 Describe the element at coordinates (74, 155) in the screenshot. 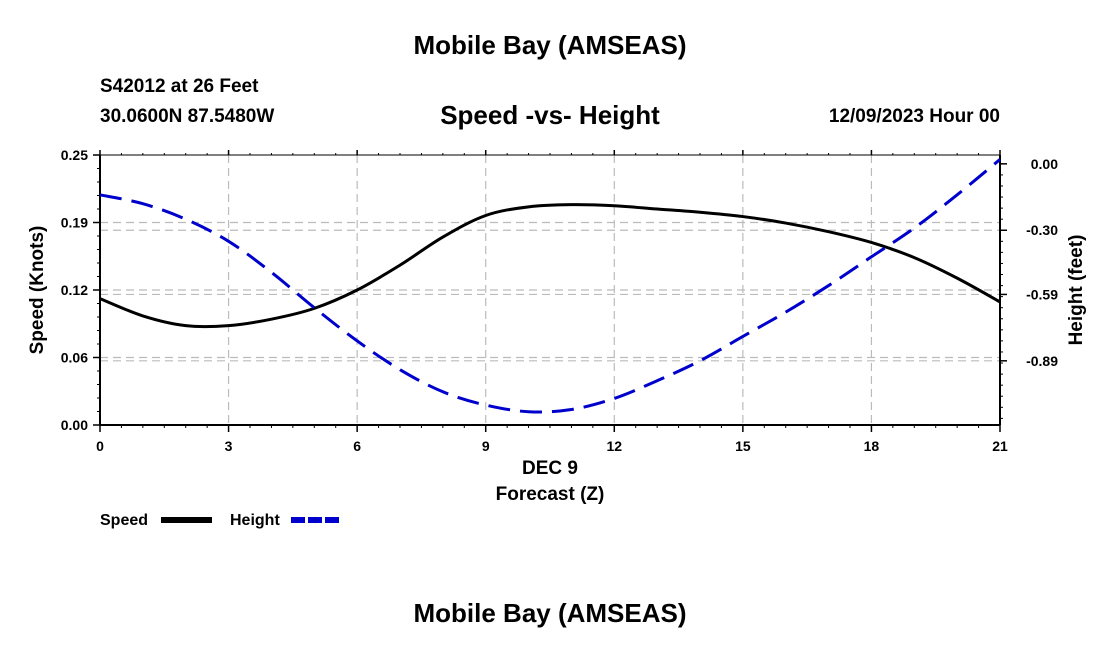

I see `y-tick-label: 0.25` at that location.